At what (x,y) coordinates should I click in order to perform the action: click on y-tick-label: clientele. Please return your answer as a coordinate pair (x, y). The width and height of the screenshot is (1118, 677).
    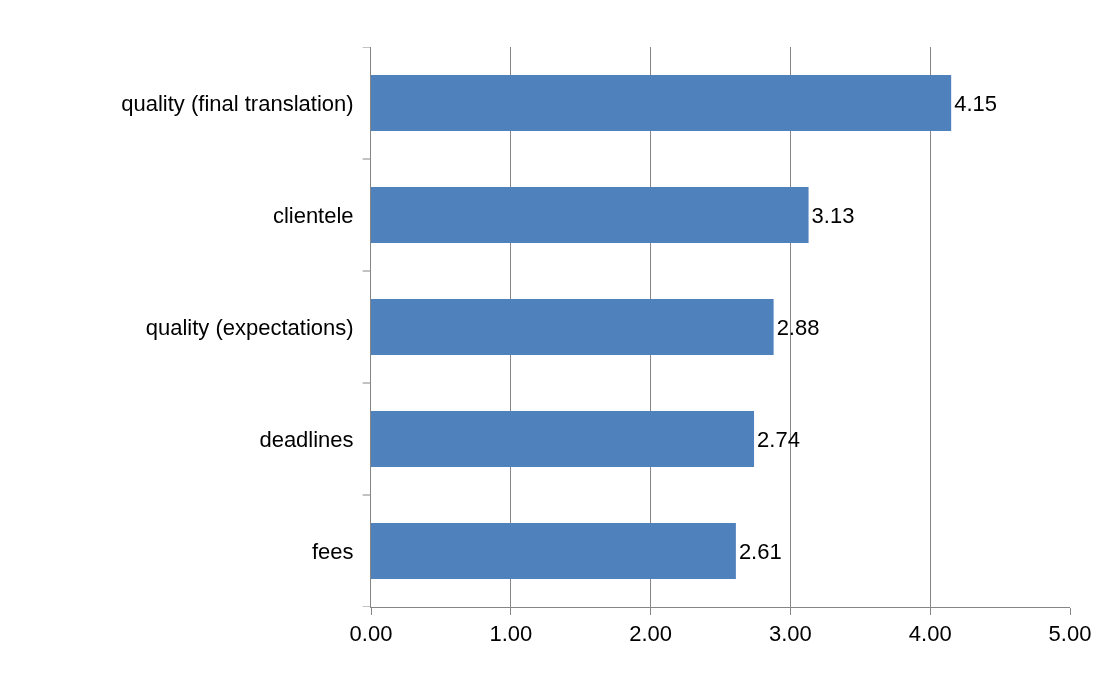
    Looking at the image, I should click on (313, 215).